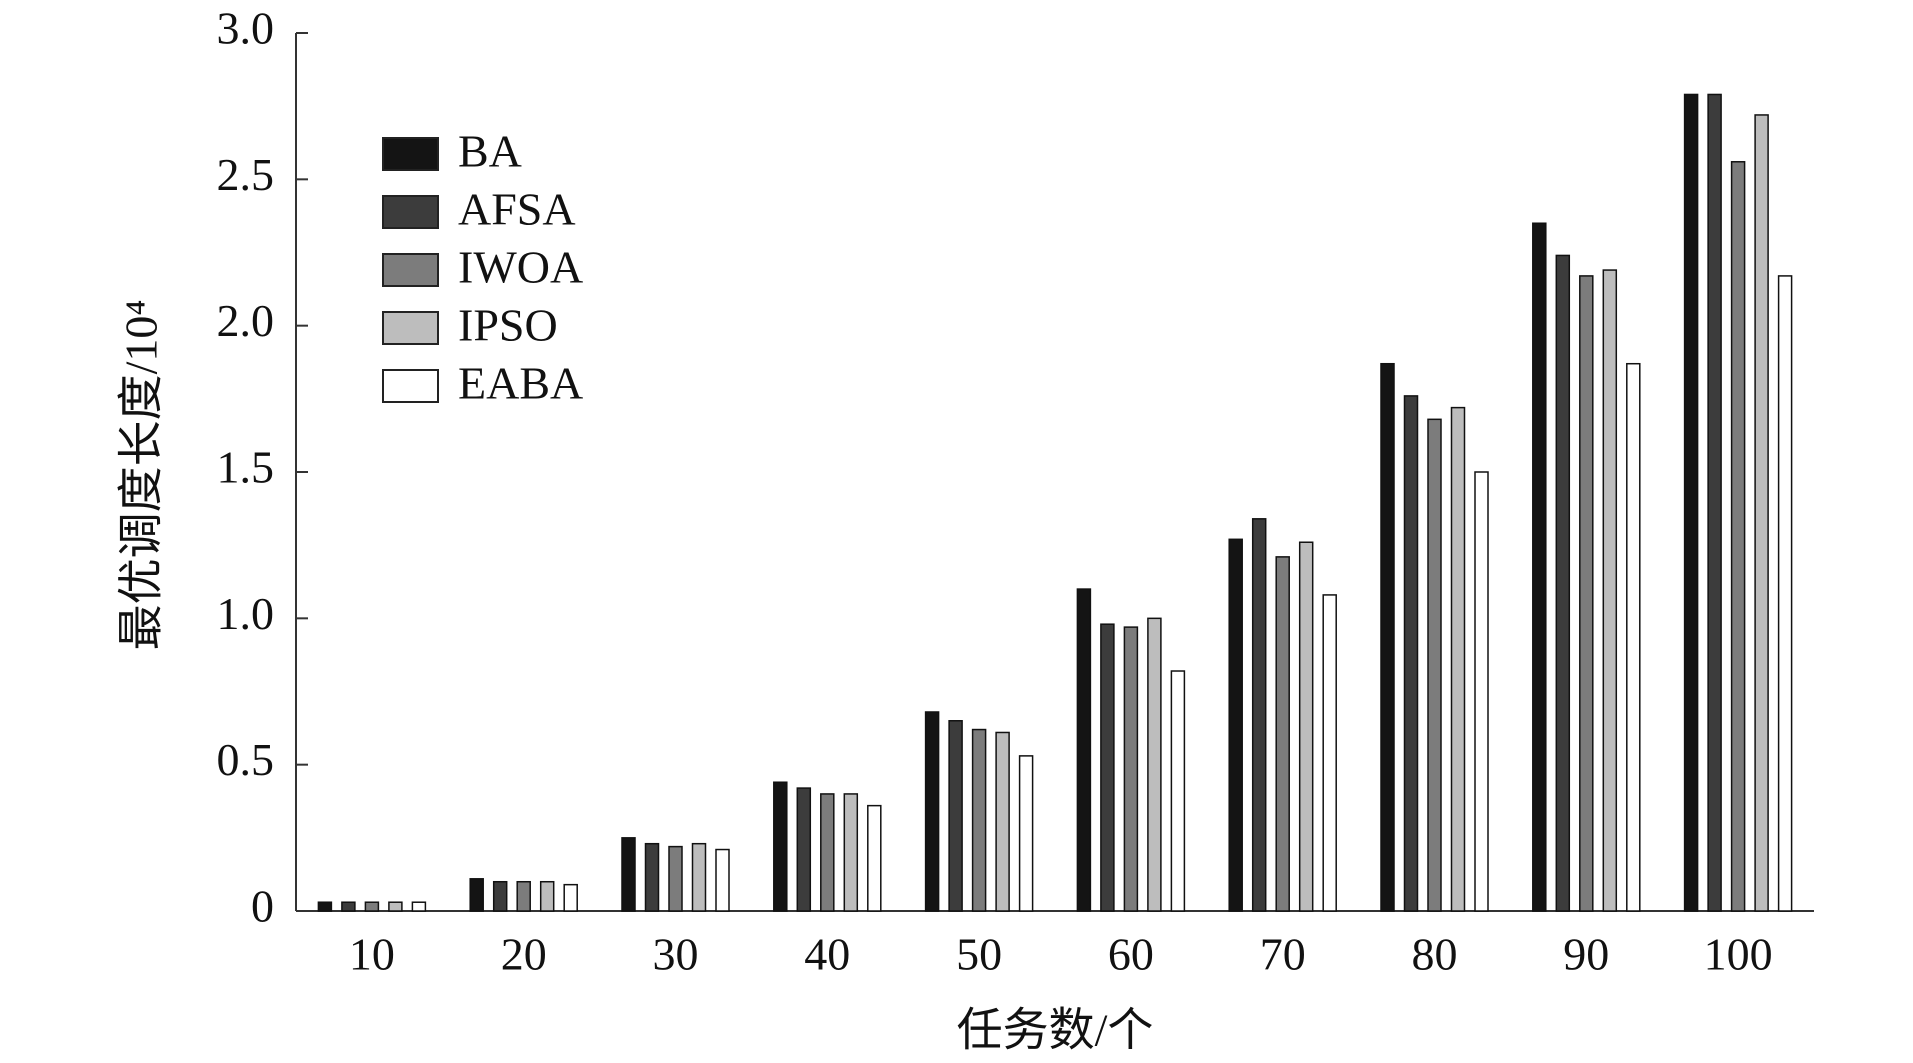 This screenshot has width=1913, height=1063. What do you see at coordinates (246, 174) in the screenshot?
I see `y-tick-label: 2.5` at bounding box center [246, 174].